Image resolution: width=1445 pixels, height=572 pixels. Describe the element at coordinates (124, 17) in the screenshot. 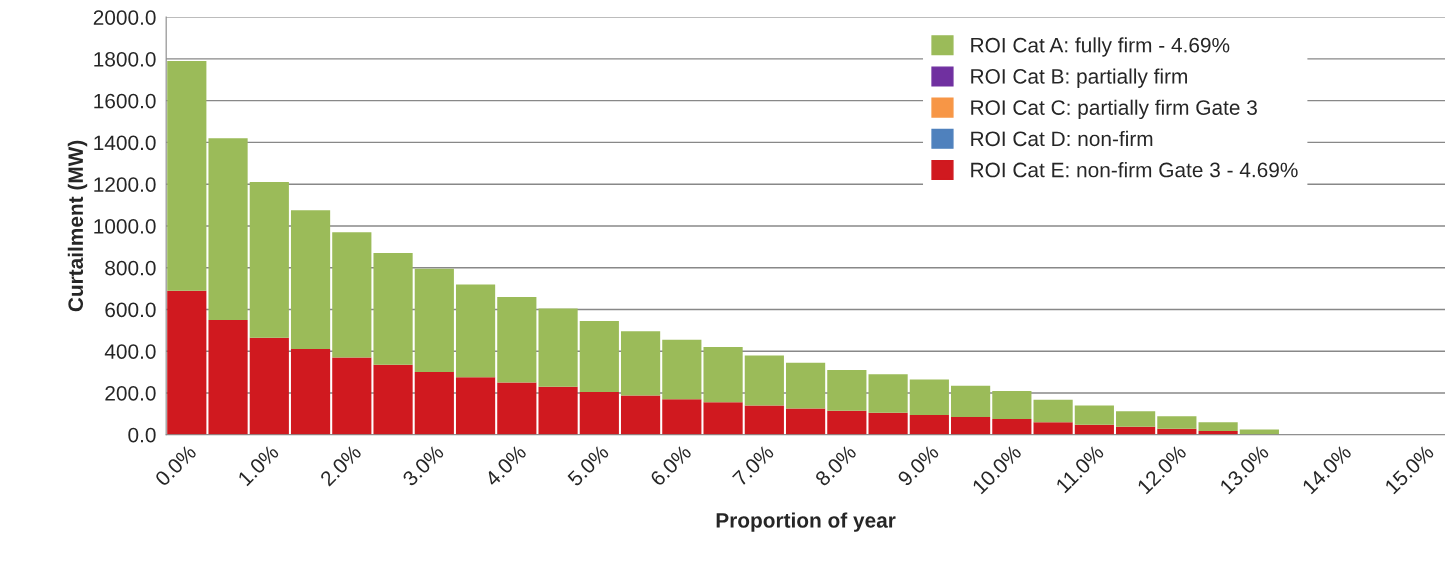

I see `y-tick-label: 2000.0` at that location.